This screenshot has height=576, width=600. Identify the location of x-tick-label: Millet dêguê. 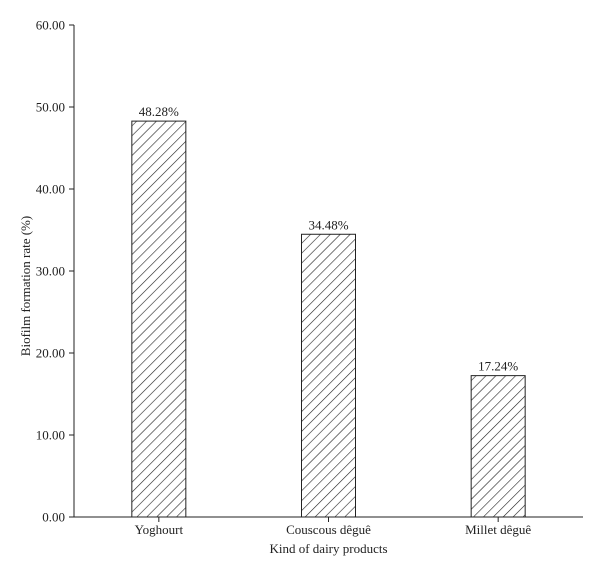
(498, 529).